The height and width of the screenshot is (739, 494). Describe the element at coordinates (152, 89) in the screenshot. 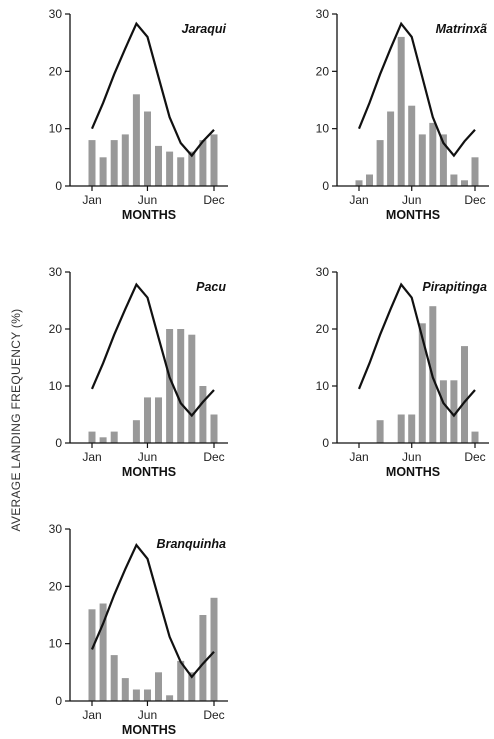

I see `jaraqui-trend-line` at that location.